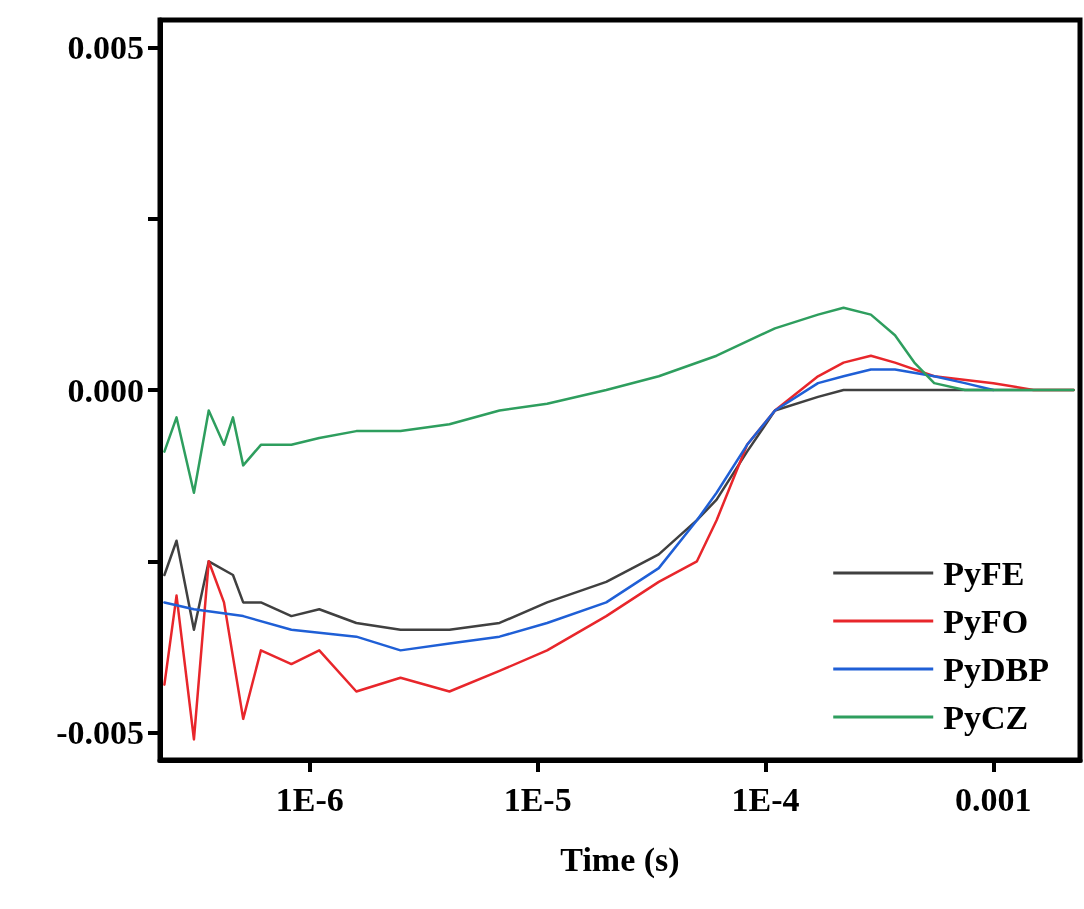 The height and width of the screenshot is (909, 1084). What do you see at coordinates (537, 799) in the screenshot?
I see `x-tick-label: 1E-5` at bounding box center [537, 799].